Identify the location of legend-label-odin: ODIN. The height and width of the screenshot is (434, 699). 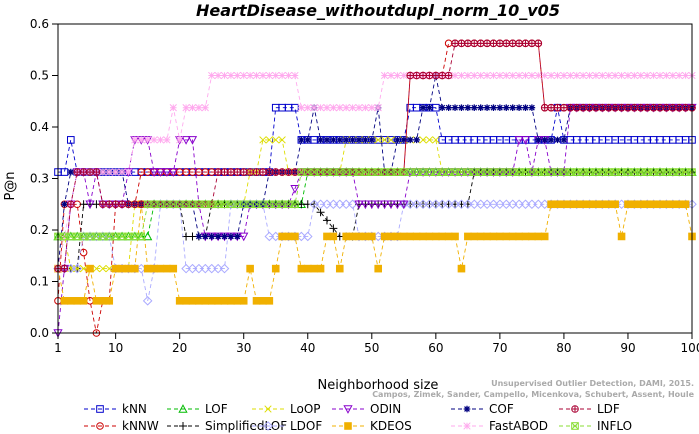
(385, 409).